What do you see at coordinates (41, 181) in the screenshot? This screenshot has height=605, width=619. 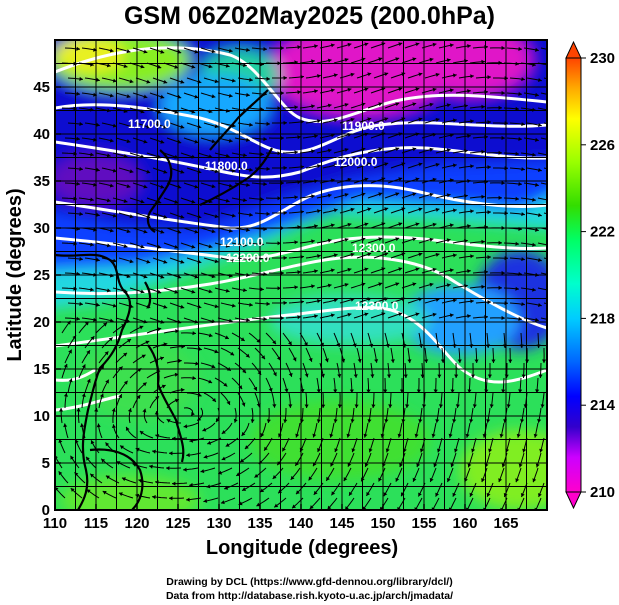 I see `y-tick-label: 35` at bounding box center [41, 181].